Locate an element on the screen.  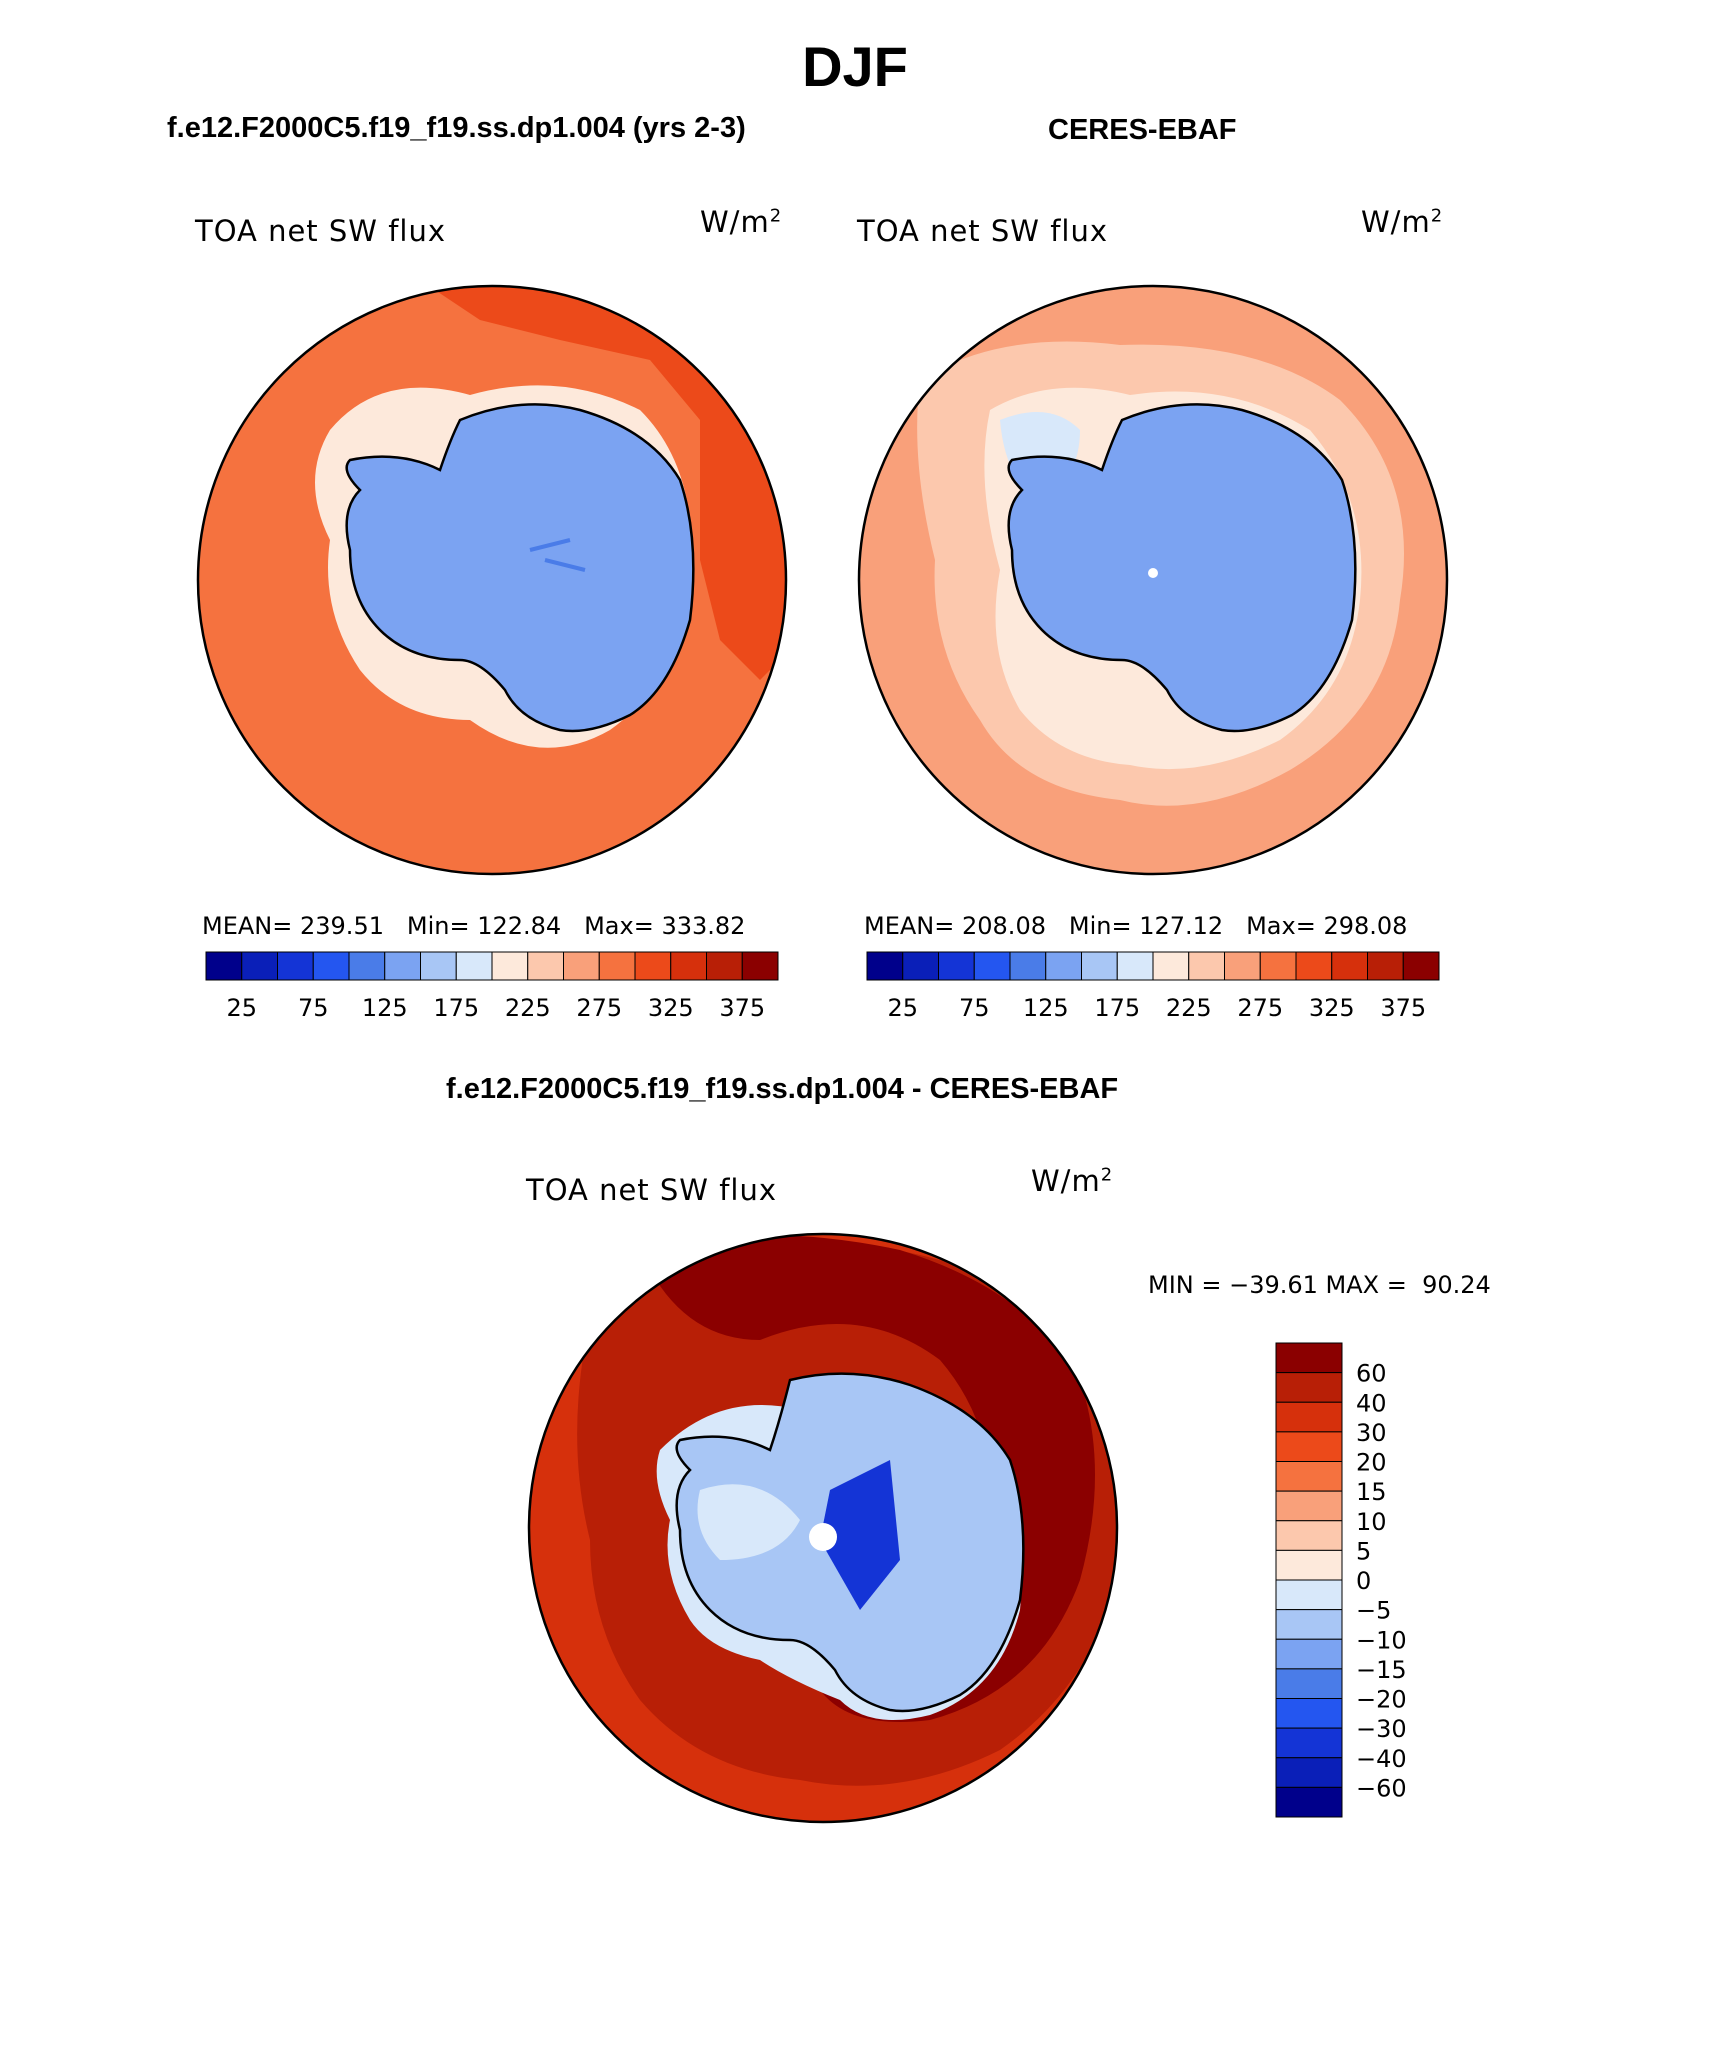
model-ocean-band is located at coordinates (603, 483).